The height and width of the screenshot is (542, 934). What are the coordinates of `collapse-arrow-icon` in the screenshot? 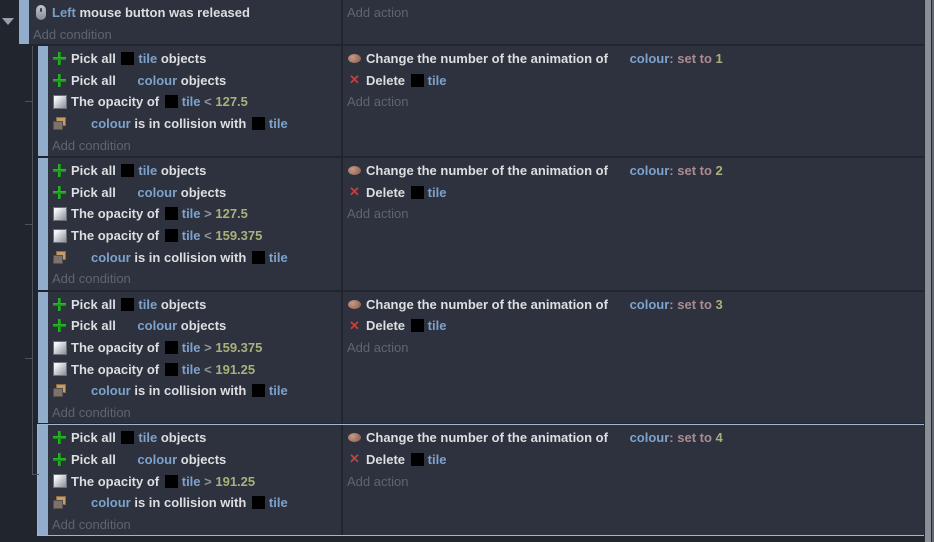 It's located at (8, 21).